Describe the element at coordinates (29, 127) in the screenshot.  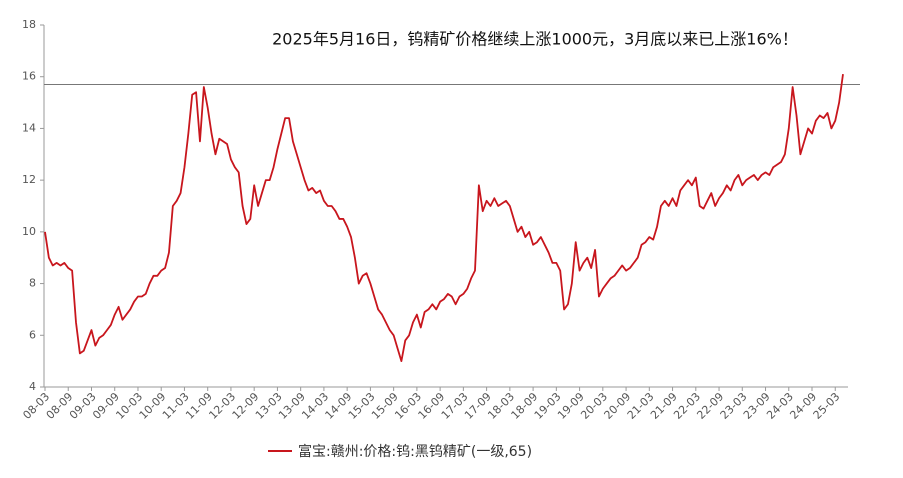
I see `y-tick-label: 14` at that location.